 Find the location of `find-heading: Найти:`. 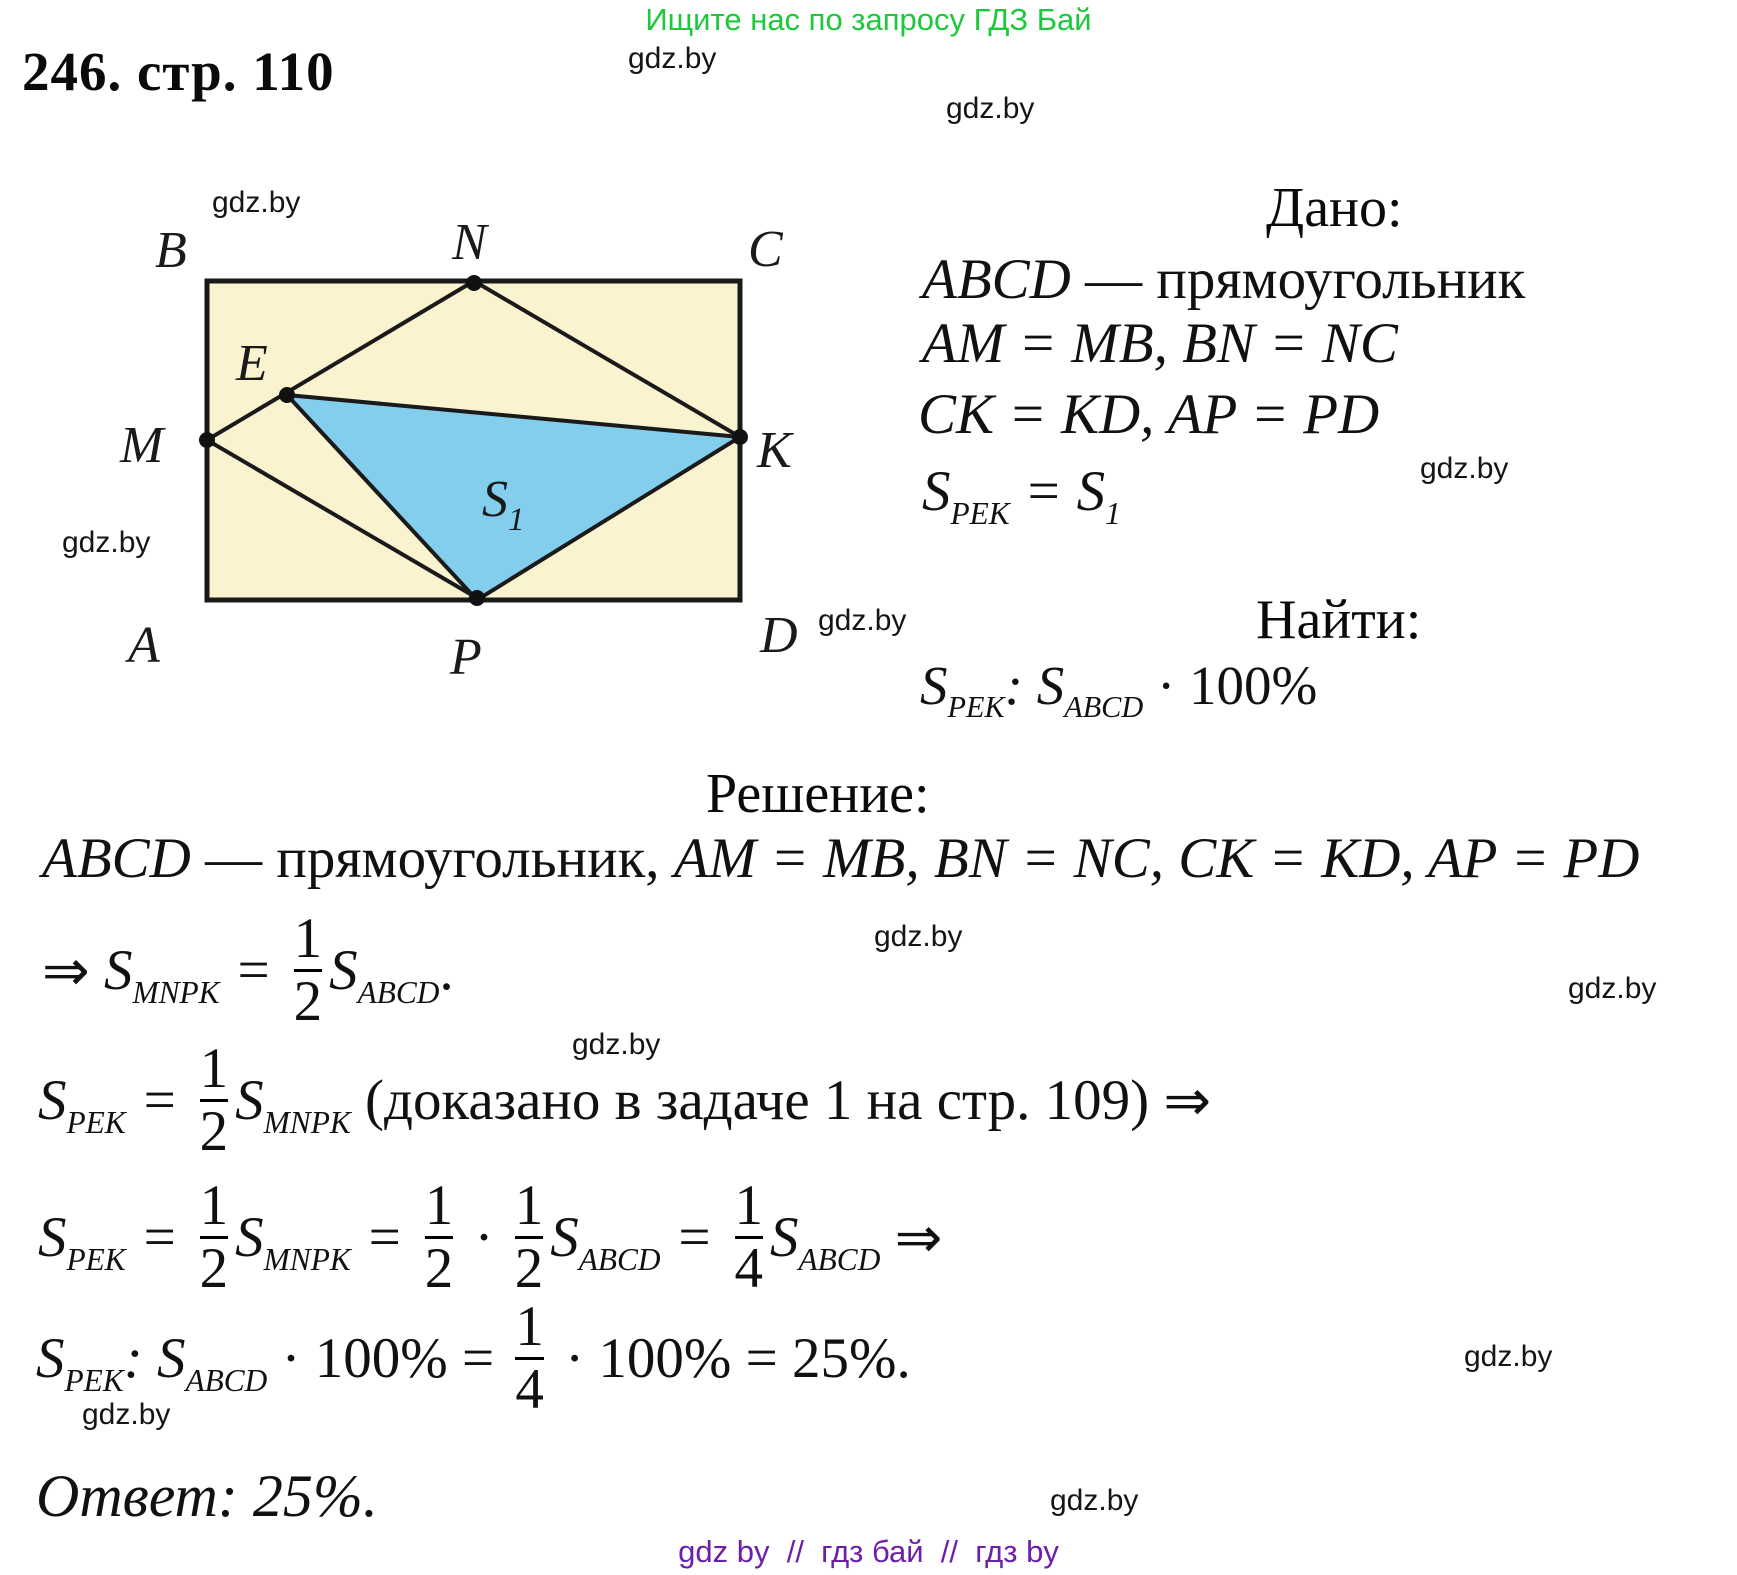

find-heading: Найти: is located at coordinates (1339, 620).